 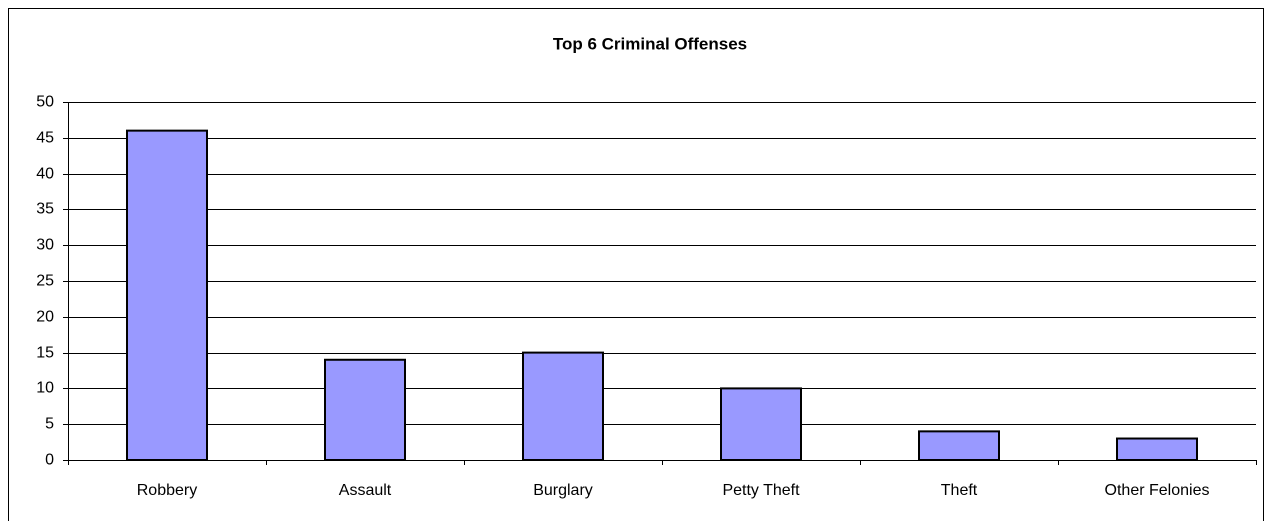 What do you see at coordinates (650, 43) in the screenshot?
I see `chart-title: Top 6 Criminal Offenses` at bounding box center [650, 43].